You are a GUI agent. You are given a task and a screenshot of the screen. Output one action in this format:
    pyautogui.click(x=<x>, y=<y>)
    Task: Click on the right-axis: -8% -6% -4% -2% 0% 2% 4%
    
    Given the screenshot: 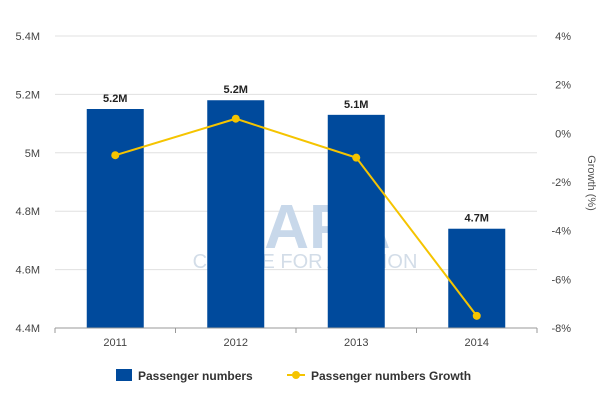 What is the action you would take?
    pyautogui.click(x=561, y=183)
    